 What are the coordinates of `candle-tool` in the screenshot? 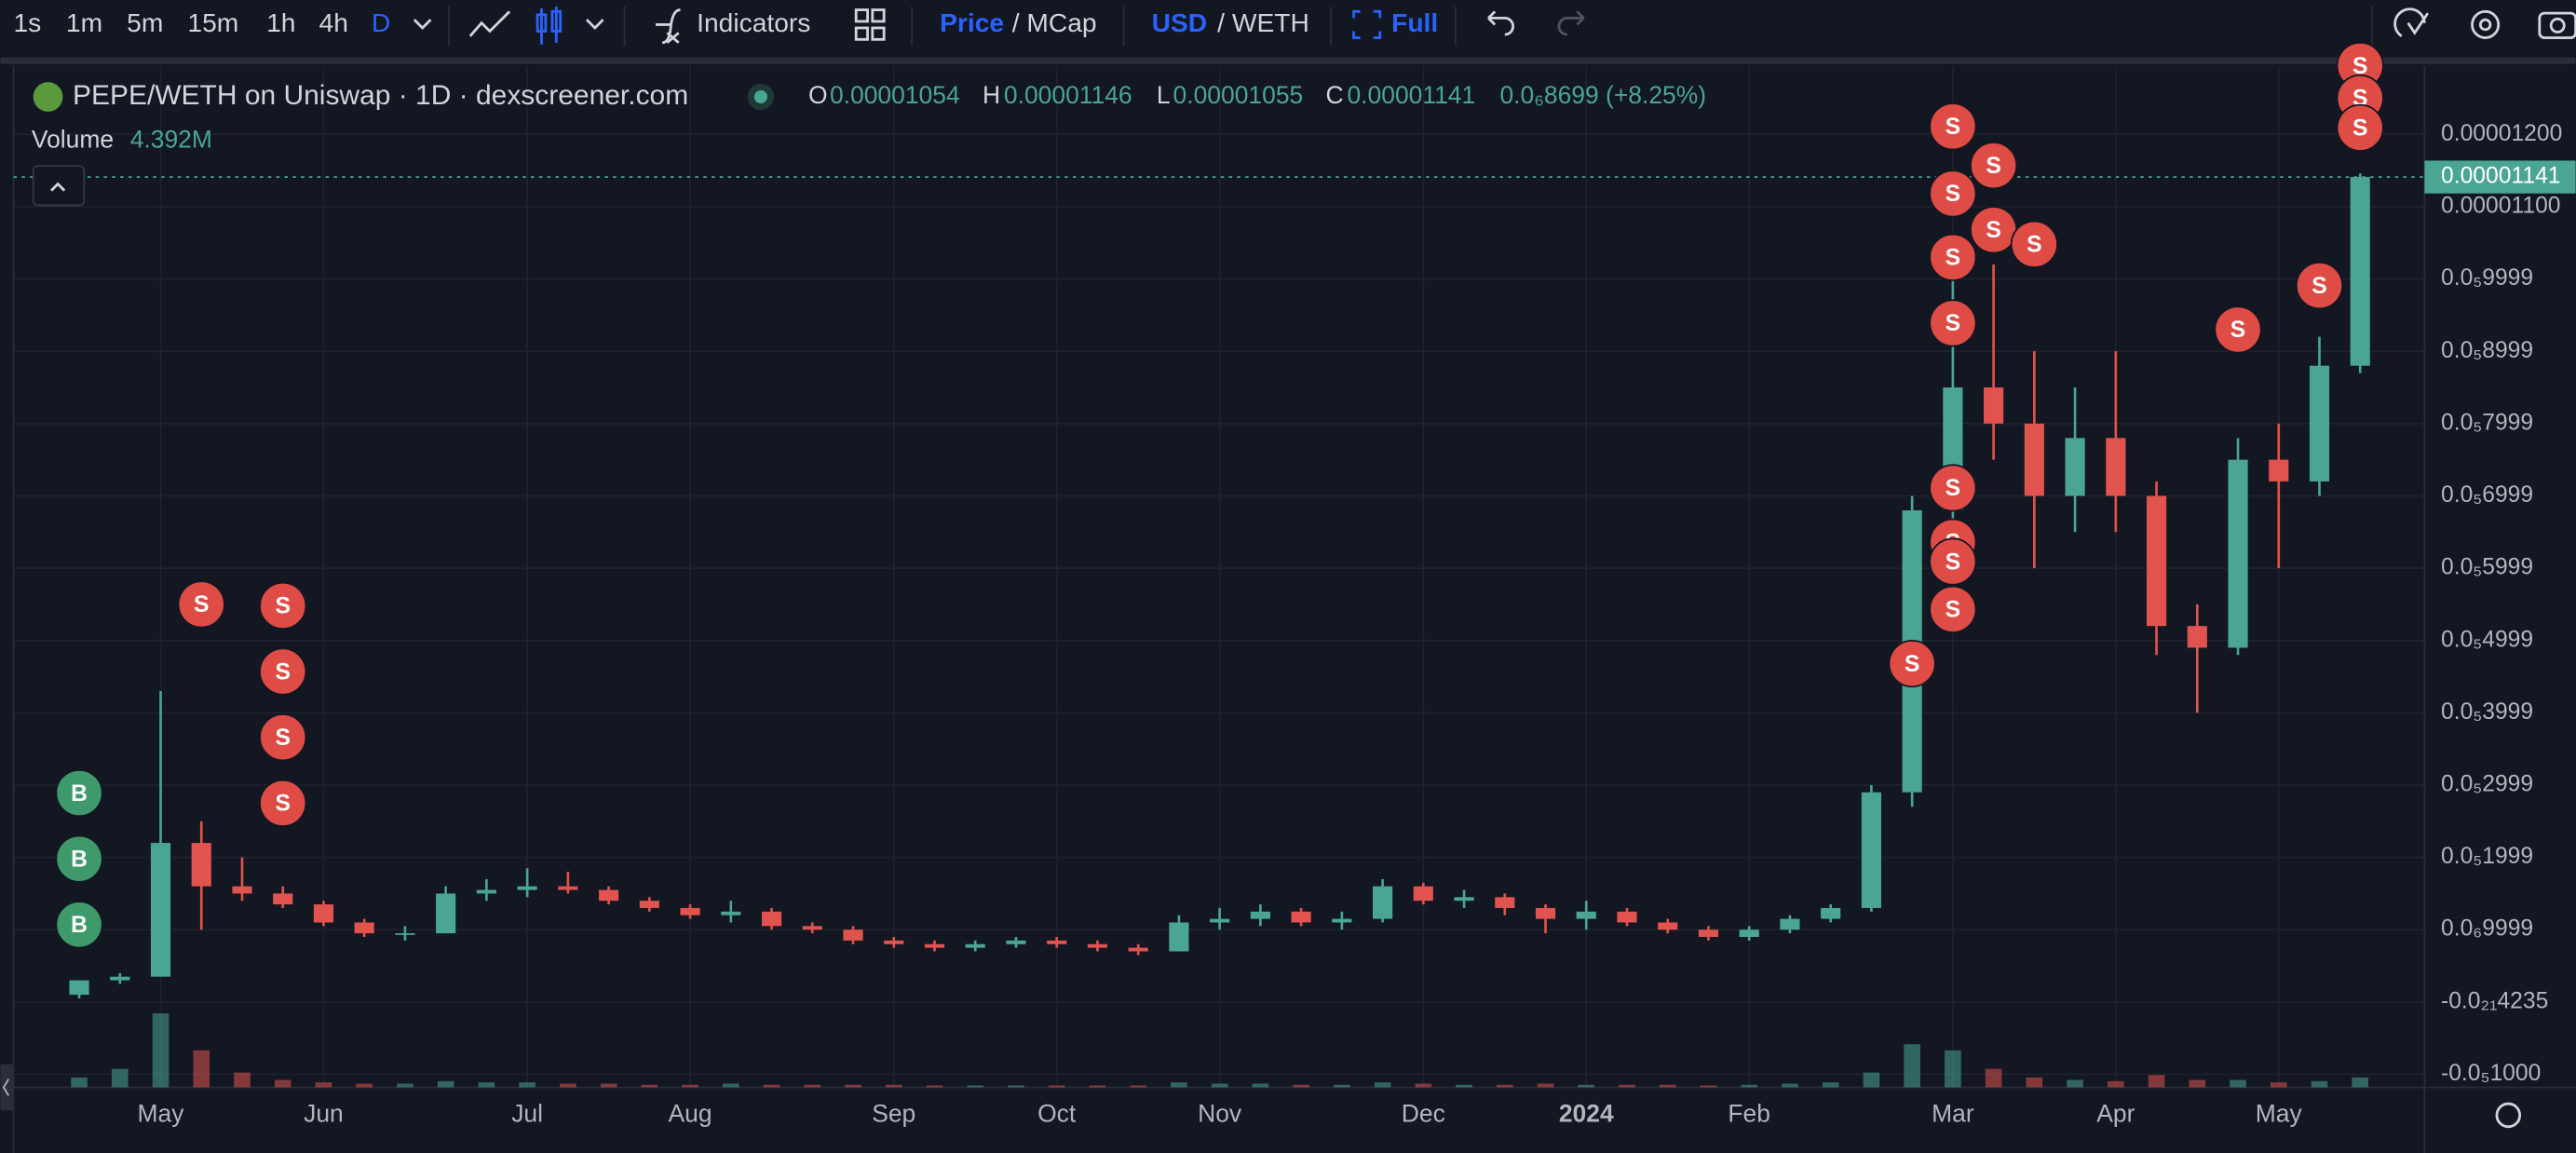 It's located at (549, 26).